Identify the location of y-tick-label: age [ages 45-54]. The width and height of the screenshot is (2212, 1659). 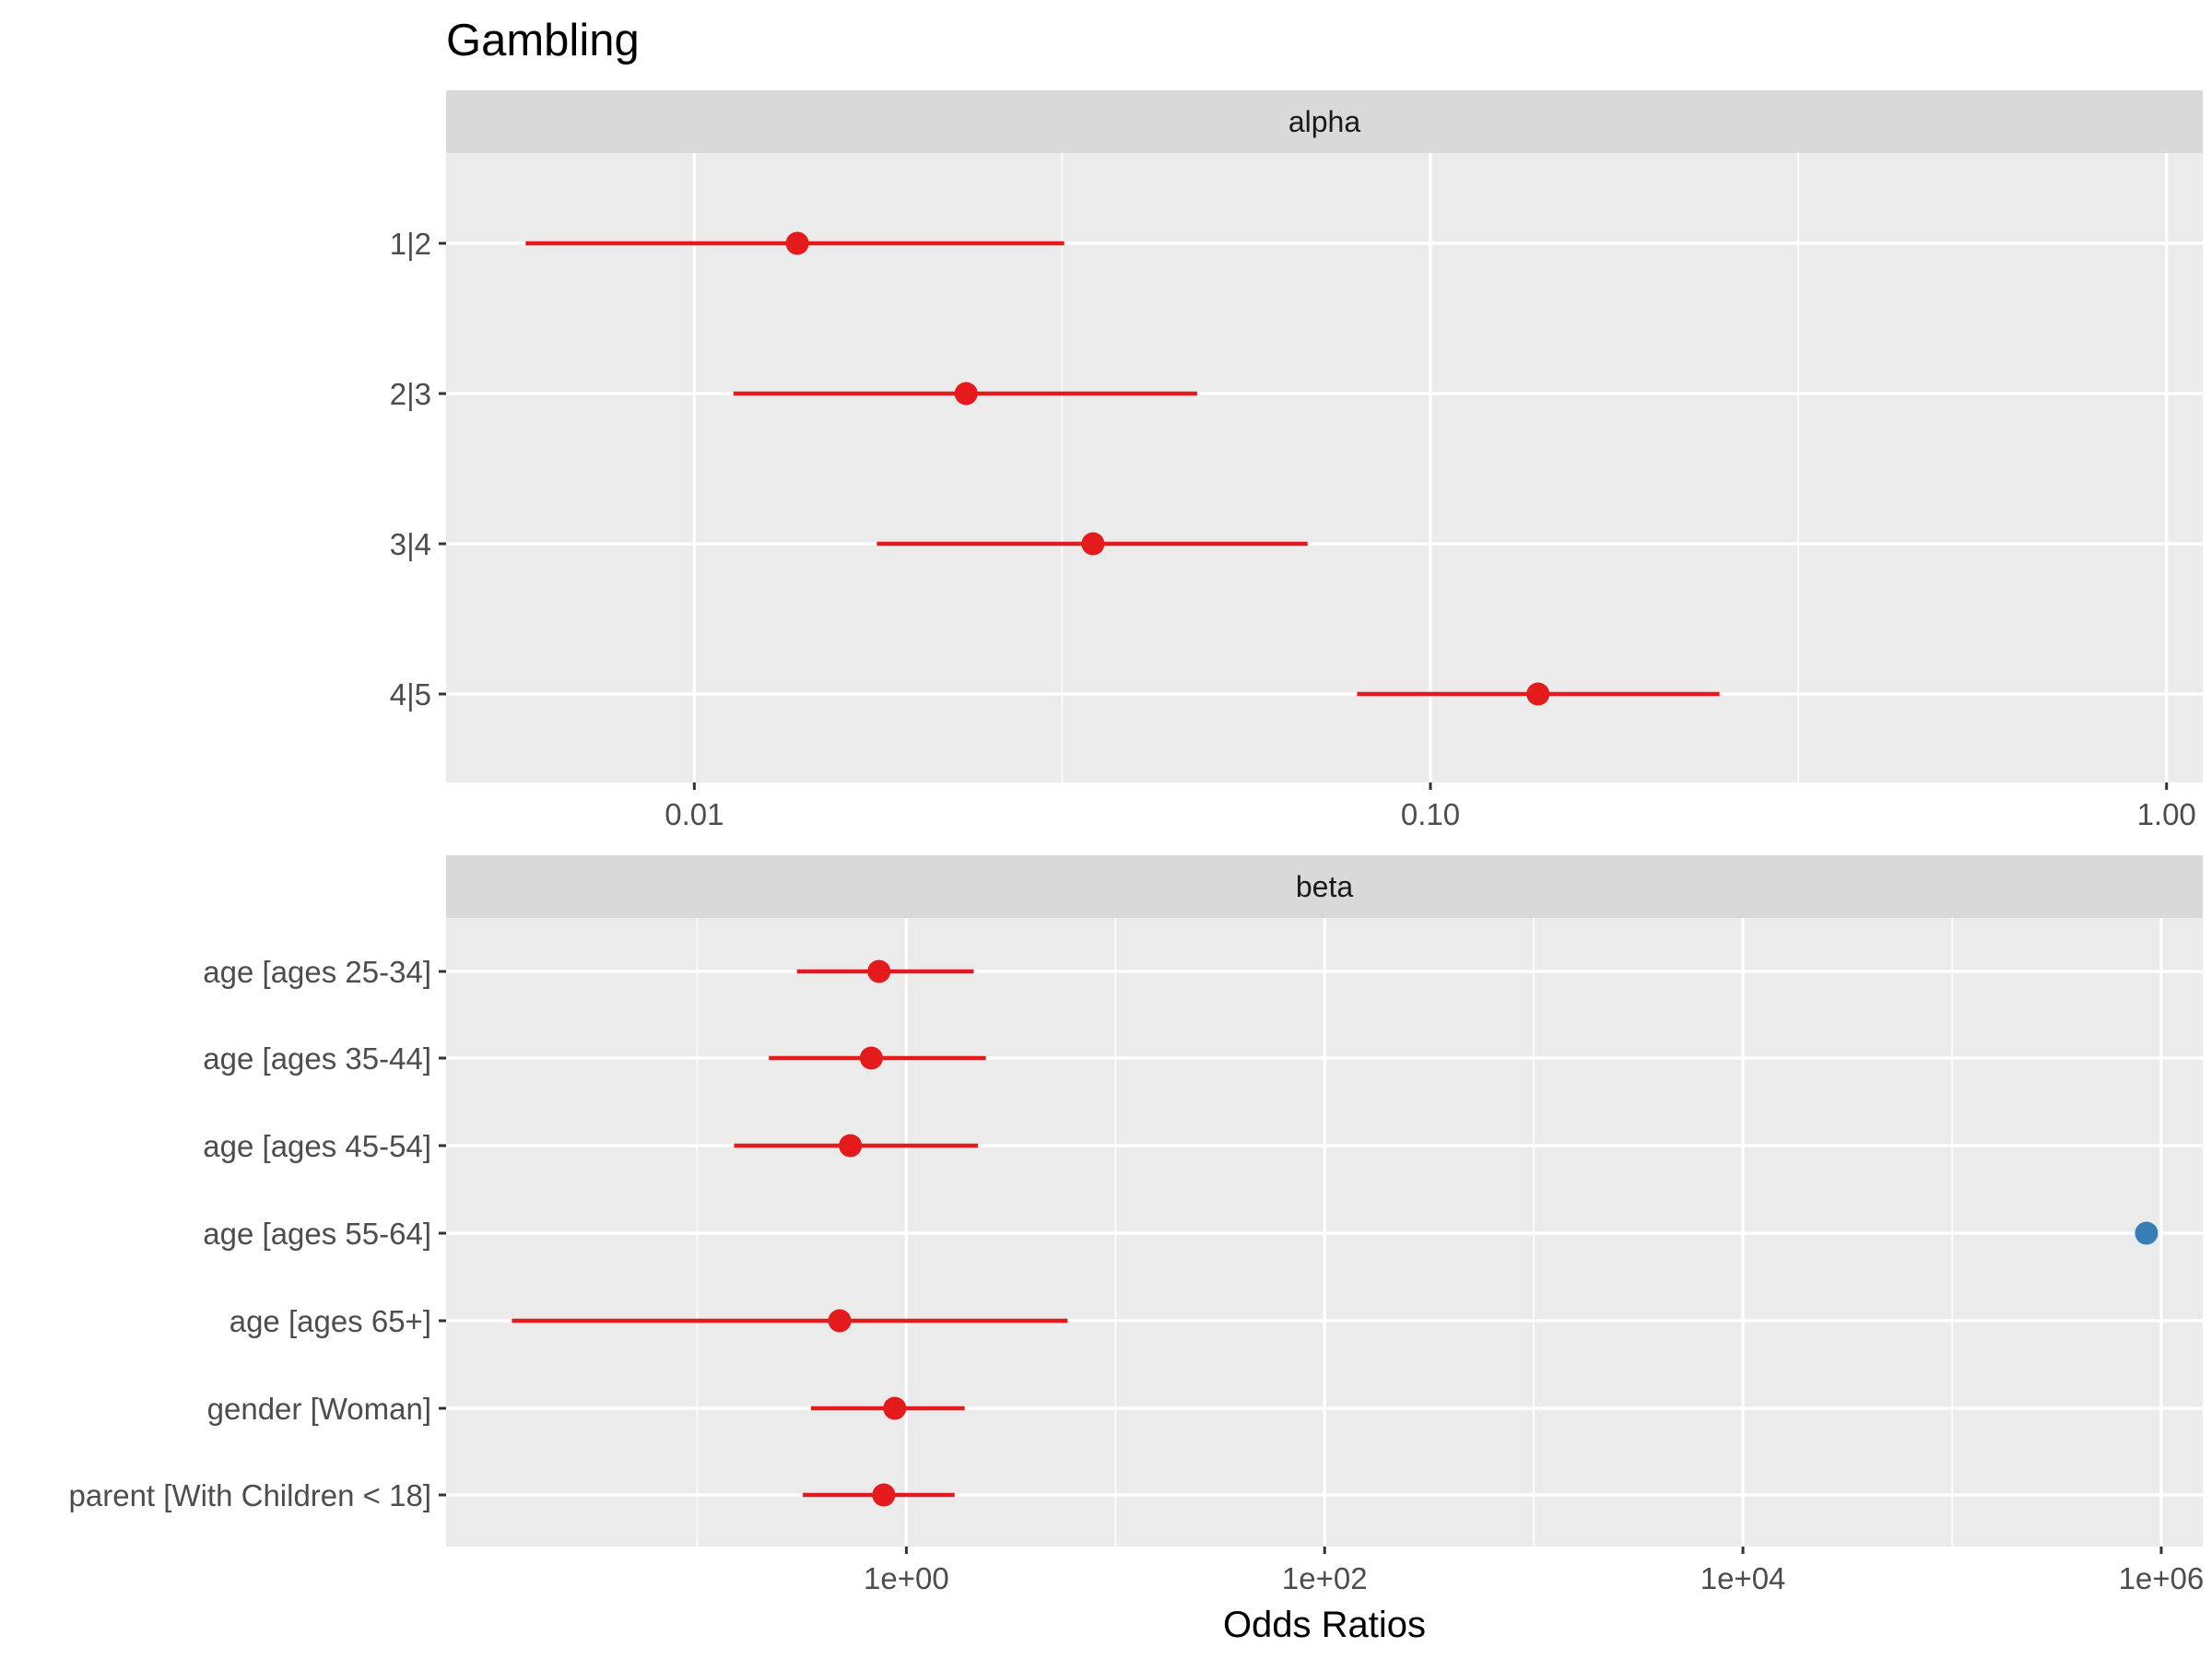
(317, 1146).